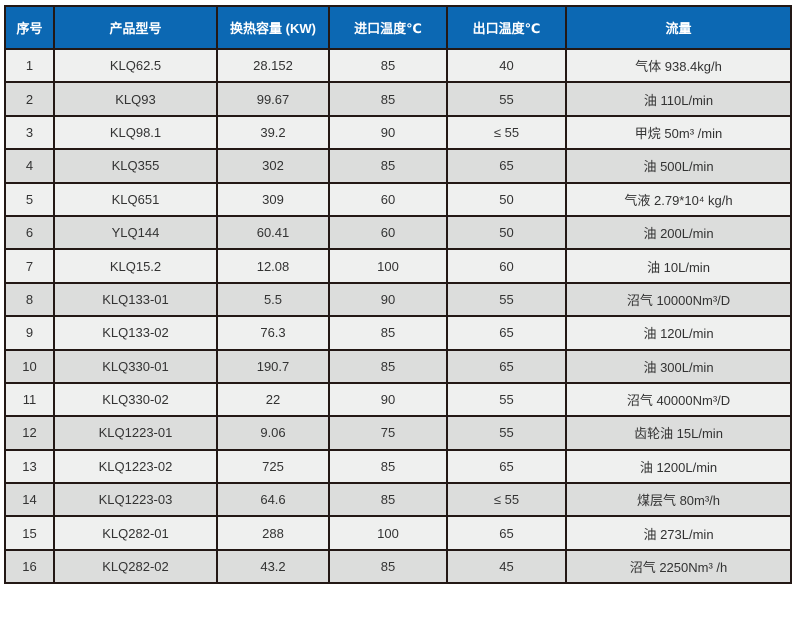  Describe the element at coordinates (135, 27) in the screenshot. I see `header-model: 产品型号` at that location.